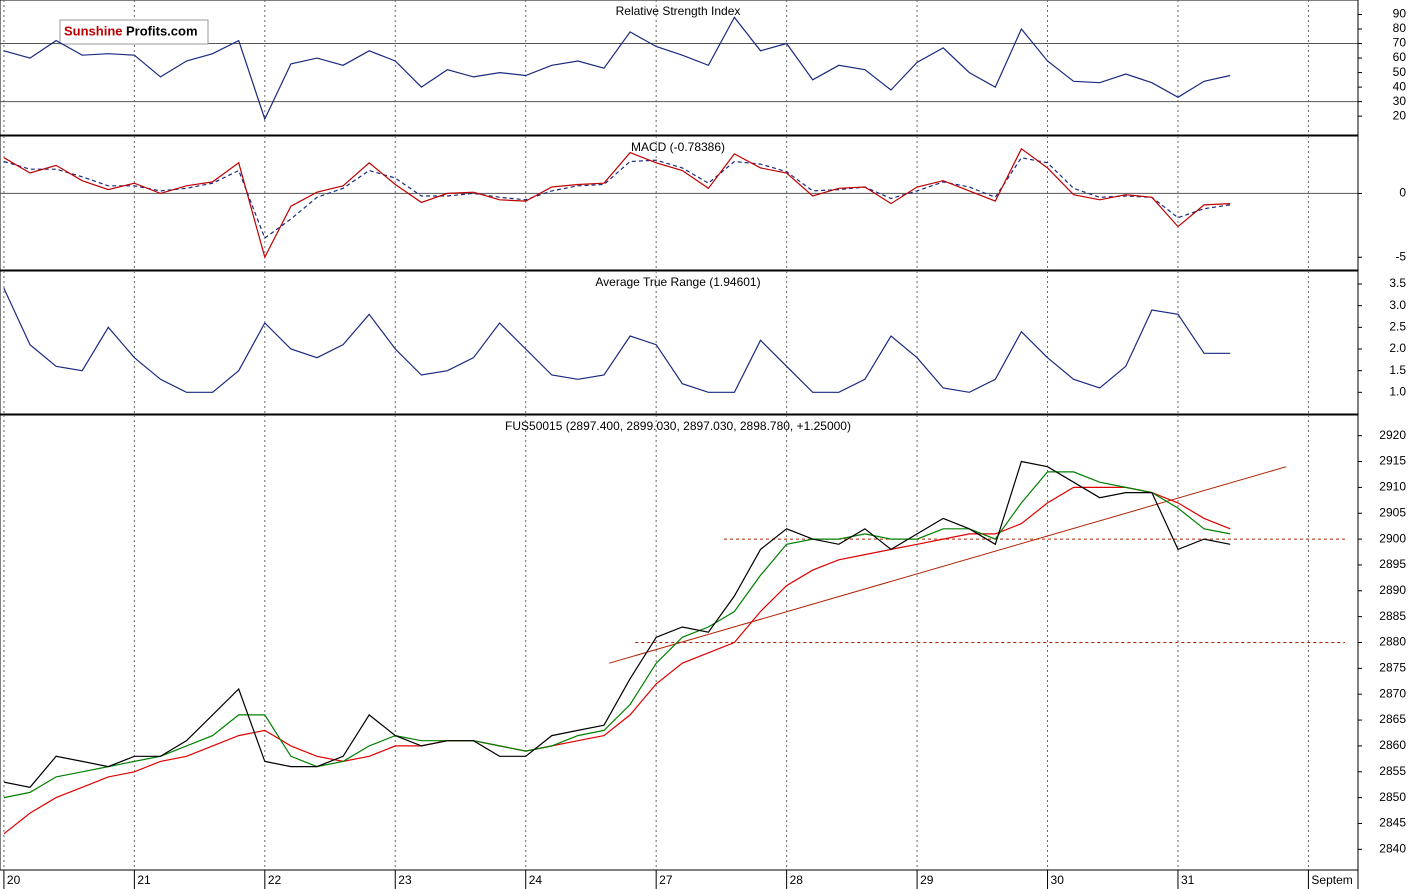 The image size is (1412, 889). What do you see at coordinates (1392, 590) in the screenshot?
I see `y-tick-label: 2890` at bounding box center [1392, 590].